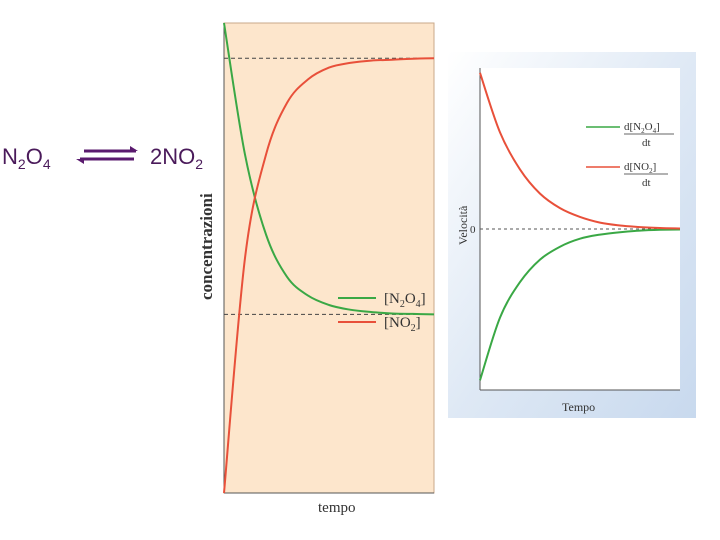 Image resolution: width=720 pixels, height=540 pixels. What do you see at coordinates (382, 312) in the screenshot?
I see `legend: [N2O4] [NO2]` at bounding box center [382, 312].